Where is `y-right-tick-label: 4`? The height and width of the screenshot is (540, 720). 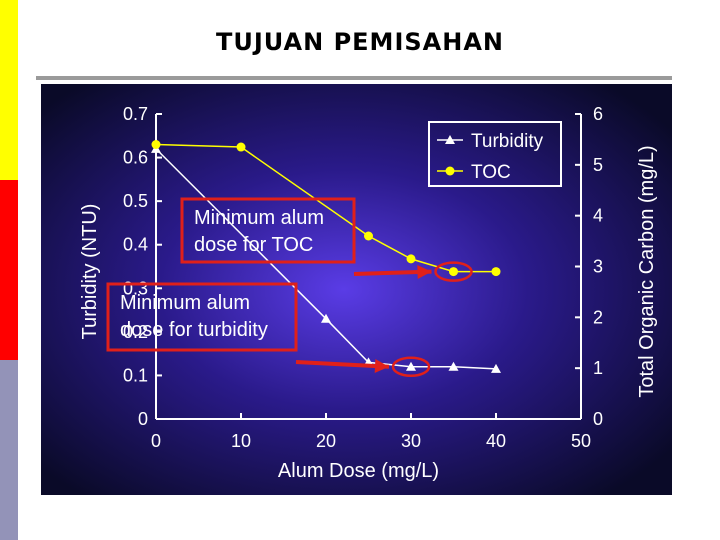
y-right-tick-label: 4 is located at coordinates (598, 216).